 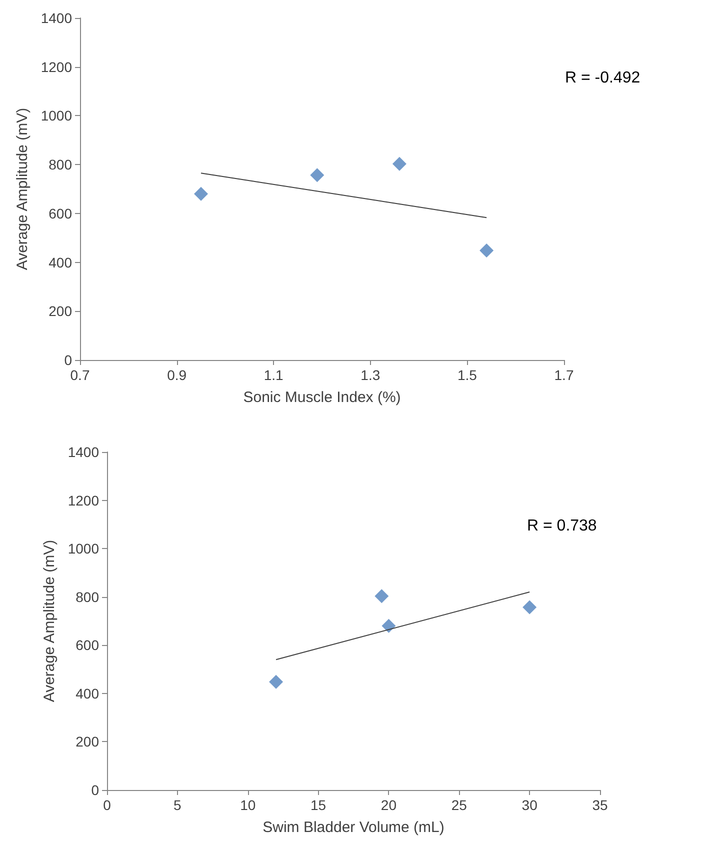 I want to click on x-tick-label: 5, so click(x=178, y=805).